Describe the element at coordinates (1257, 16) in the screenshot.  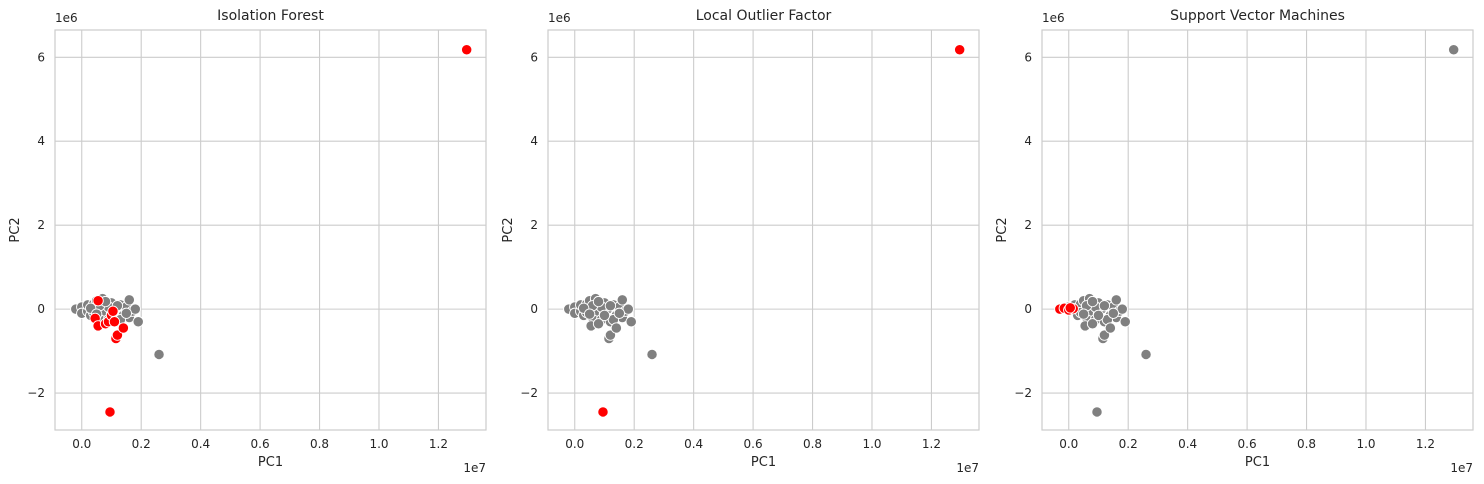
I see `chart-title: Support Vector Machines` at that location.